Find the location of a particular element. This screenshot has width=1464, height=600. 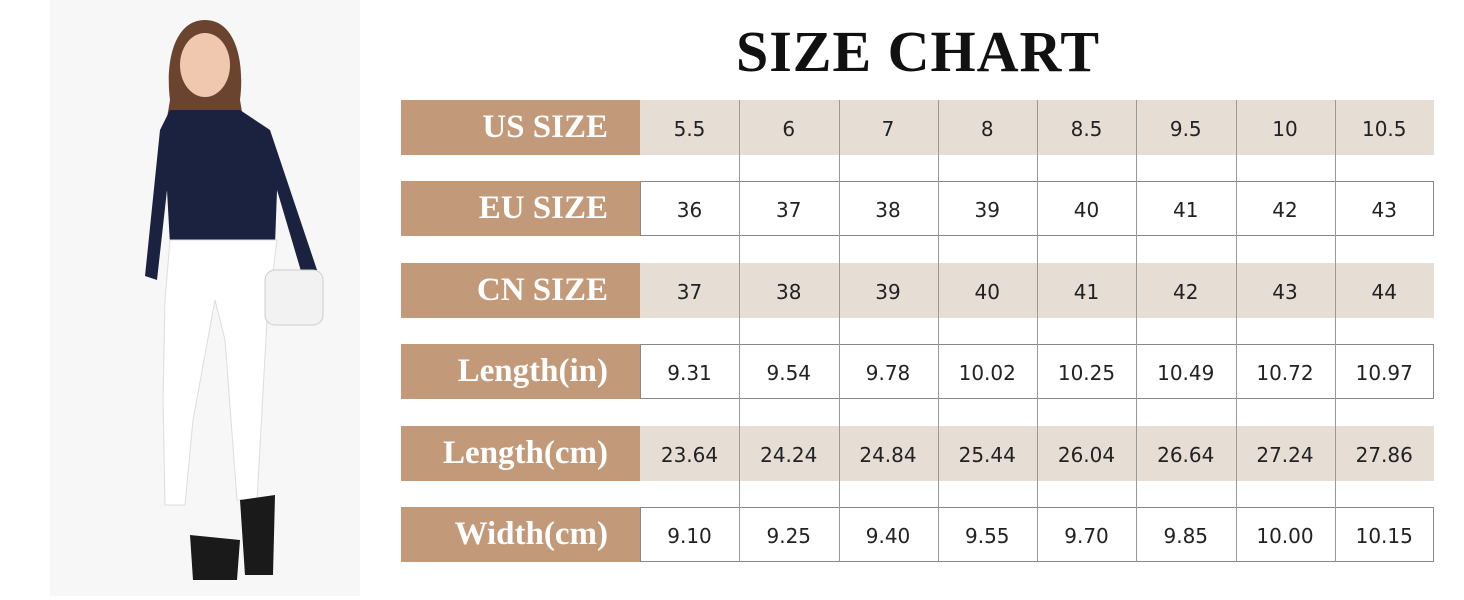

cell: 9.10 is located at coordinates (689, 536).